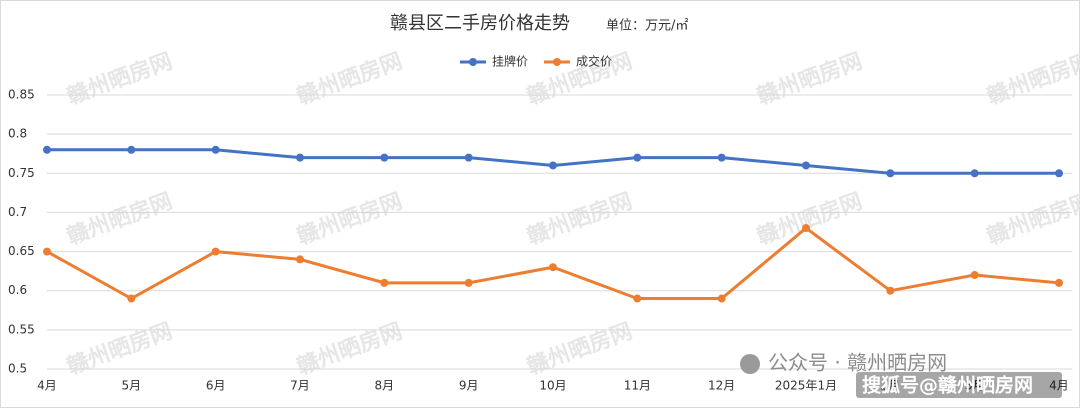 The width and height of the screenshot is (1080, 408). What do you see at coordinates (17, 212) in the screenshot?
I see `y-tick-label: 0.7` at bounding box center [17, 212].